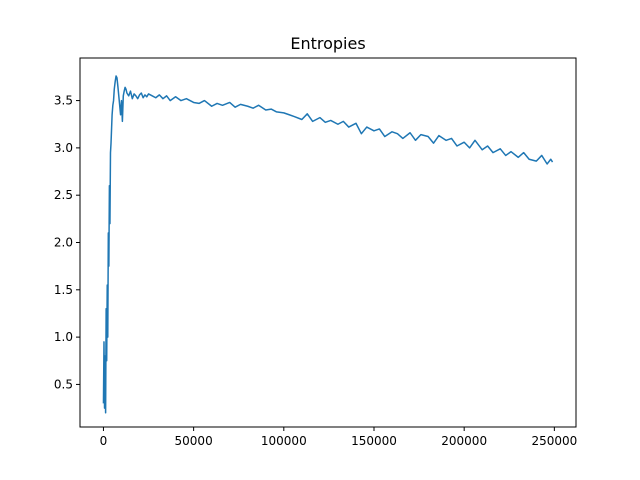 Image resolution: width=640 pixels, height=480 pixels. Describe the element at coordinates (284, 441) in the screenshot. I see `x-tick-label: 100000` at that location.